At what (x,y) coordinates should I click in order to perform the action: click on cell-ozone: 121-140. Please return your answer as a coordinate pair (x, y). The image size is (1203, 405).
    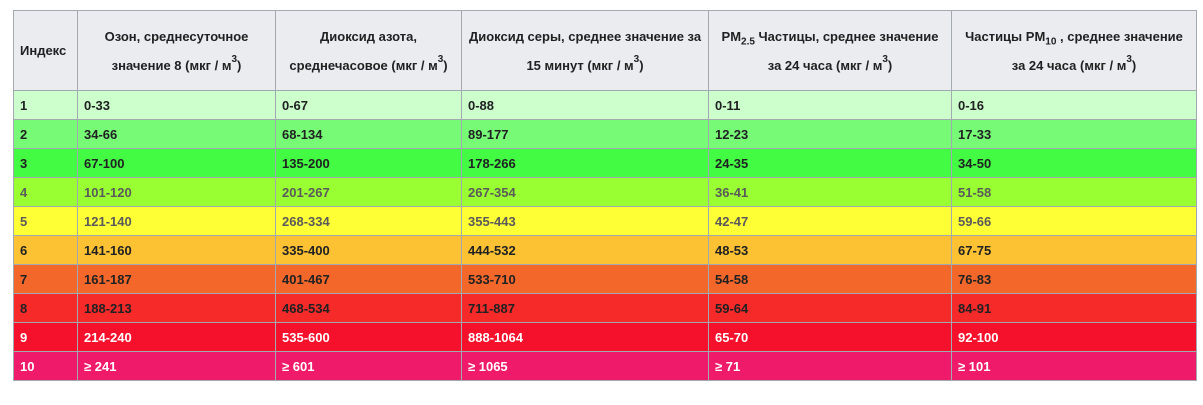
    Looking at the image, I should click on (176, 221).